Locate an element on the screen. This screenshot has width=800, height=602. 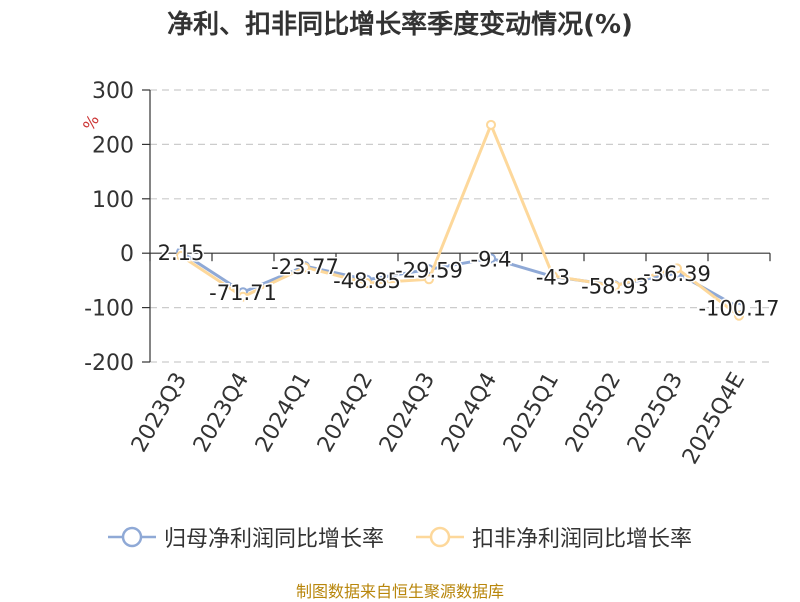
x-tick-label: 2025Q1 is located at coordinates (531, 413).